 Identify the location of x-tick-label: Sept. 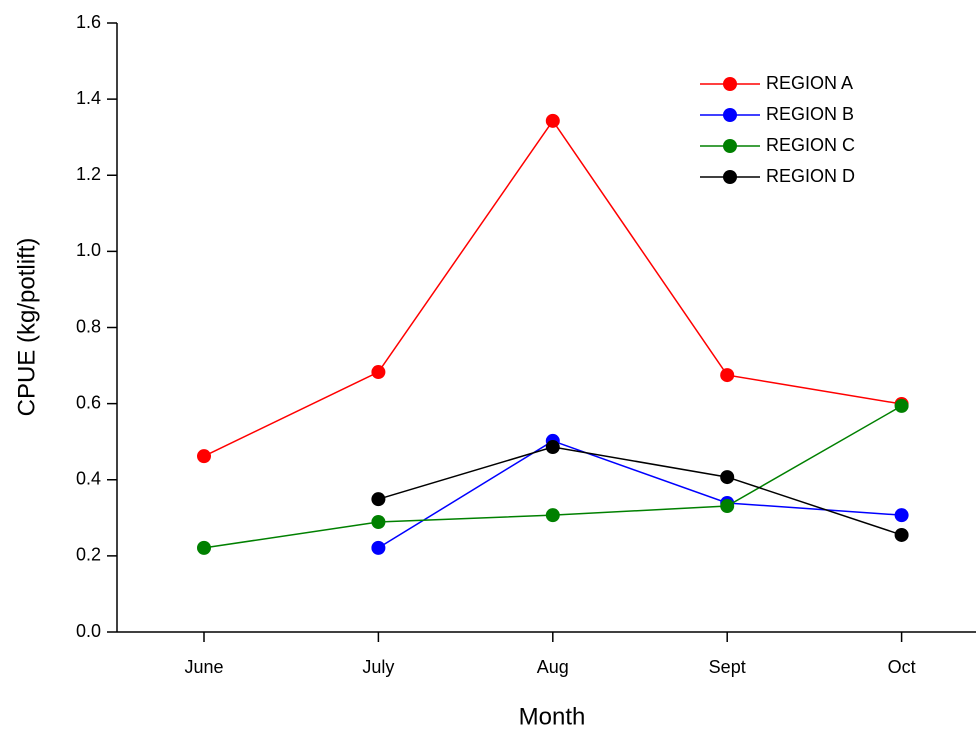
(727, 667).